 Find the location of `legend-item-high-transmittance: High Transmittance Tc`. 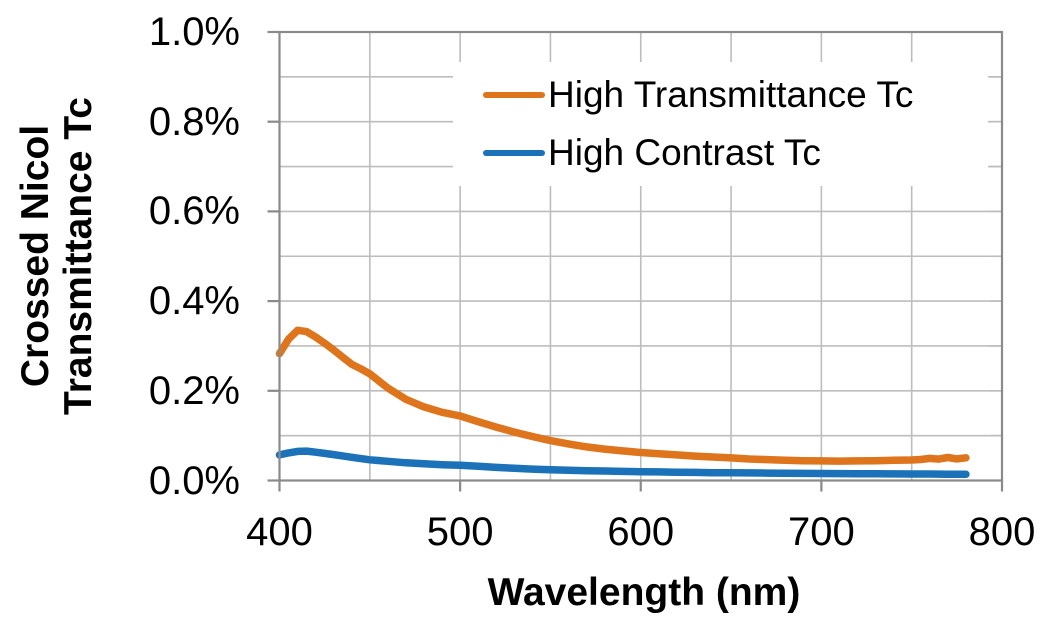

legend-item-high-transmittance: High Transmittance Tc is located at coordinates (683, 95).